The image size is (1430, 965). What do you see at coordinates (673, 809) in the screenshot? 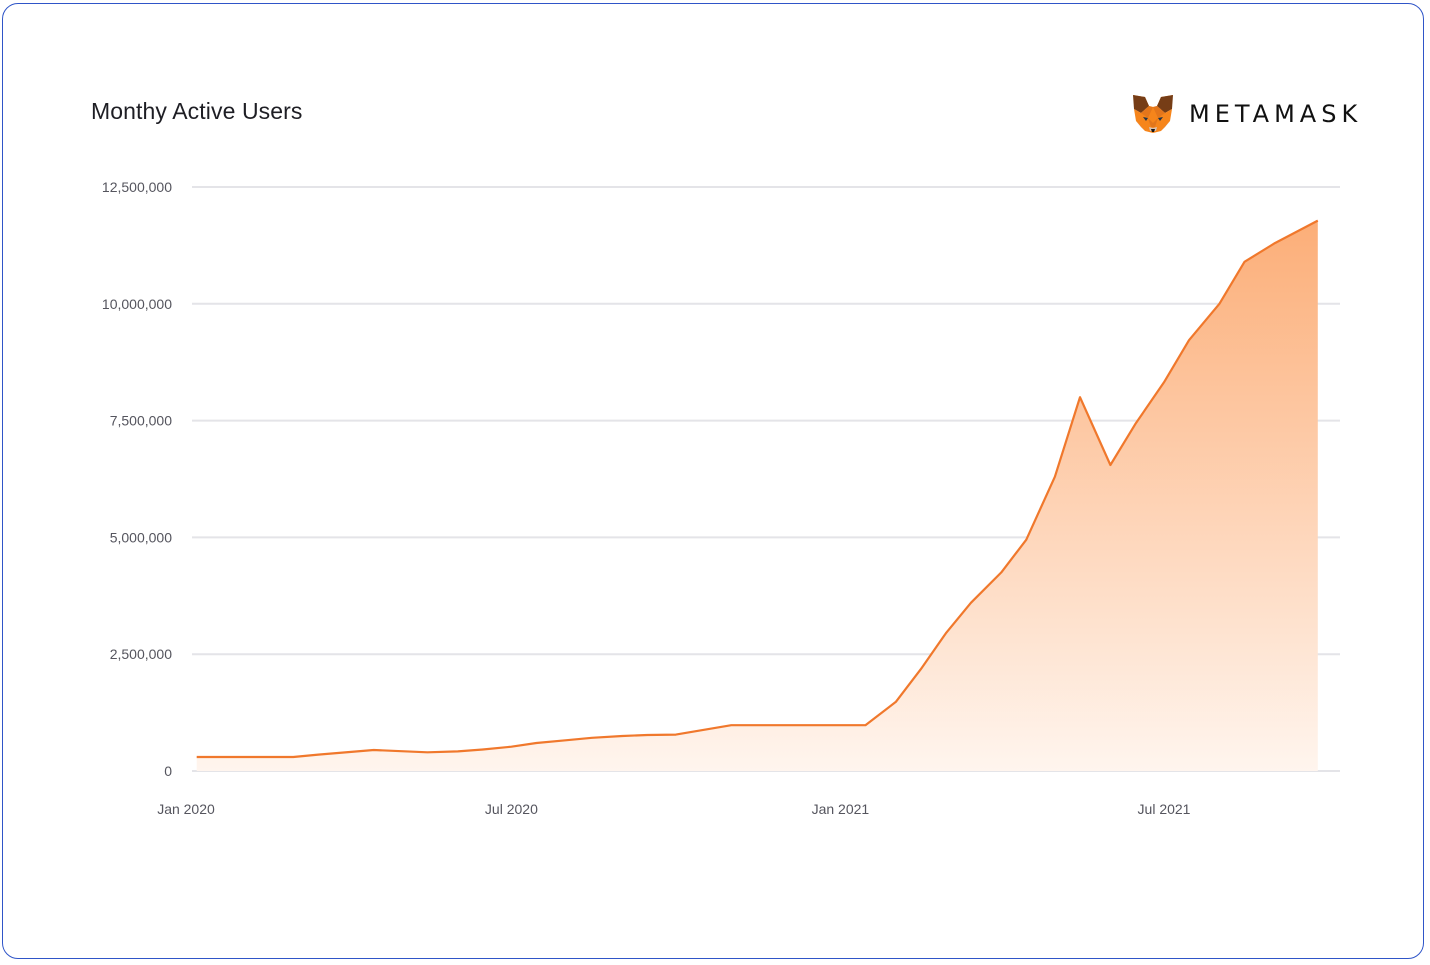
I see `x-axis: Jan 2020 Jul 2020 Jan 2021 Jul 2021` at bounding box center [673, 809].